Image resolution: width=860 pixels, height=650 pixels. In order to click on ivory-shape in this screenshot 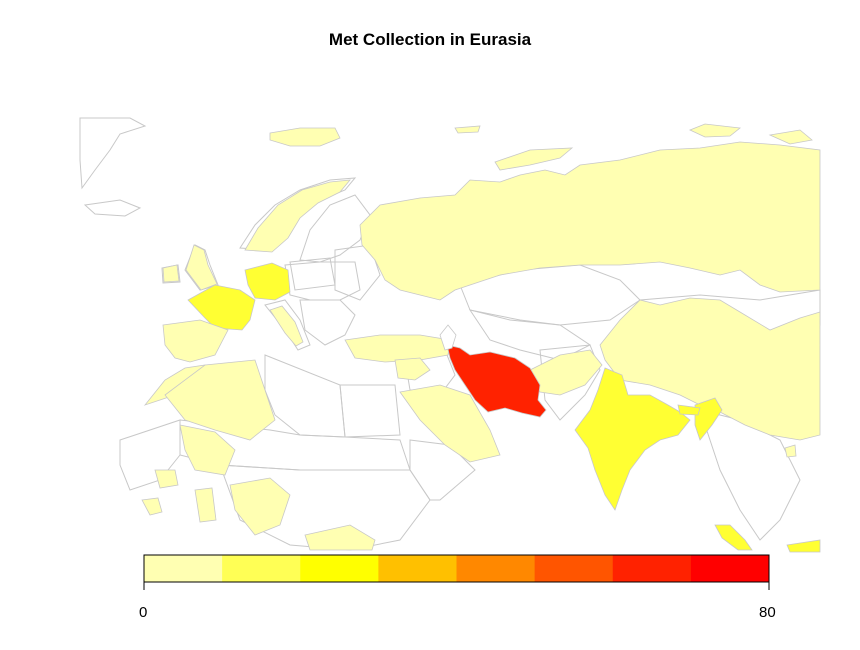, I will do `click(152, 506)`.